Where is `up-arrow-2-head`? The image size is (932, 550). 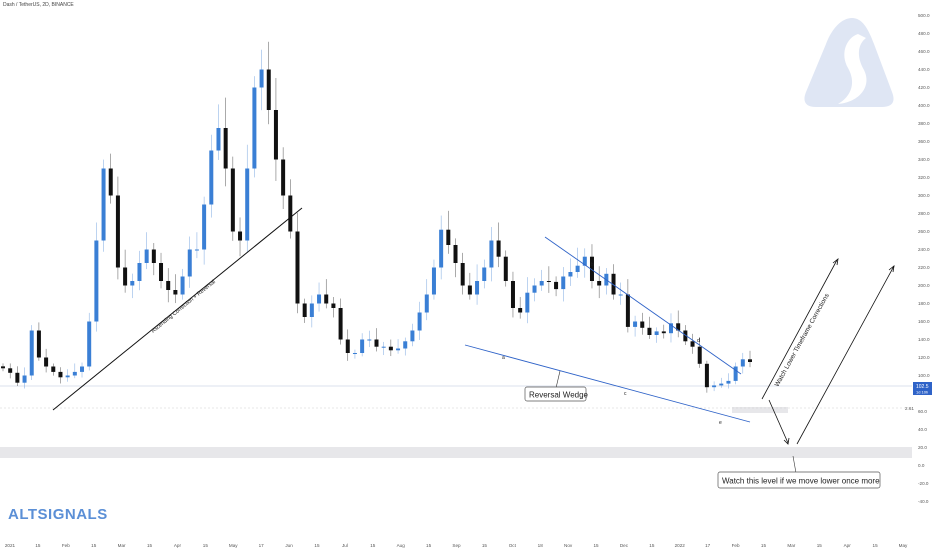
up-arrow-2-head is located at coordinates (891, 269).